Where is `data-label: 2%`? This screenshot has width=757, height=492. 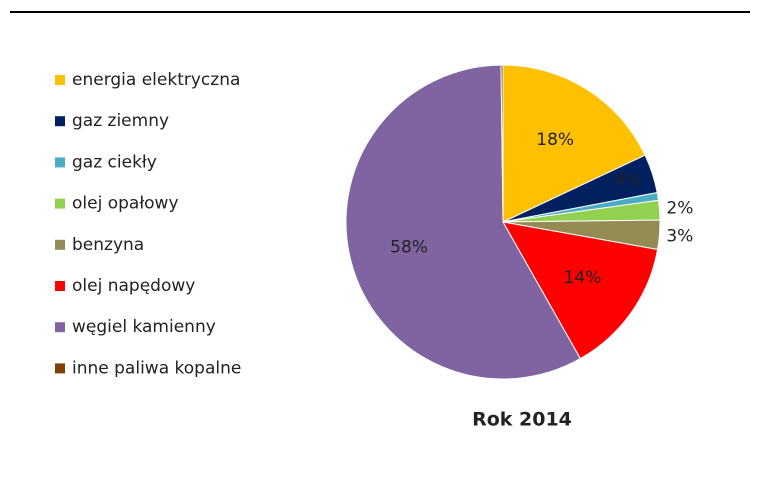 data-label: 2% is located at coordinates (679, 209).